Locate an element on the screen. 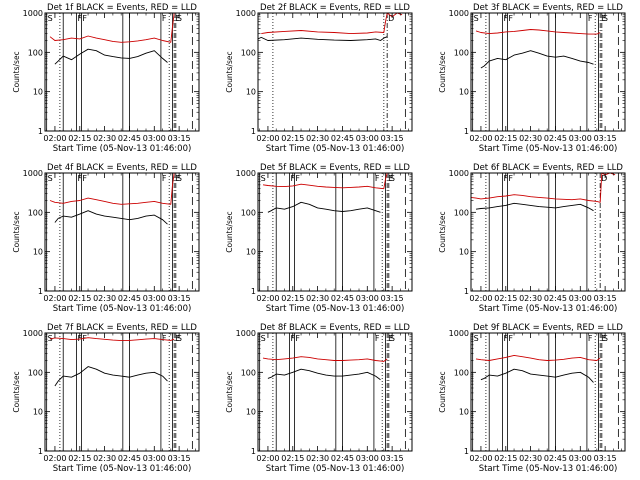 The height and width of the screenshot is (480, 640). panel-title: Det 2f BLACK = Events, RED = LLD is located at coordinates (335, 8).